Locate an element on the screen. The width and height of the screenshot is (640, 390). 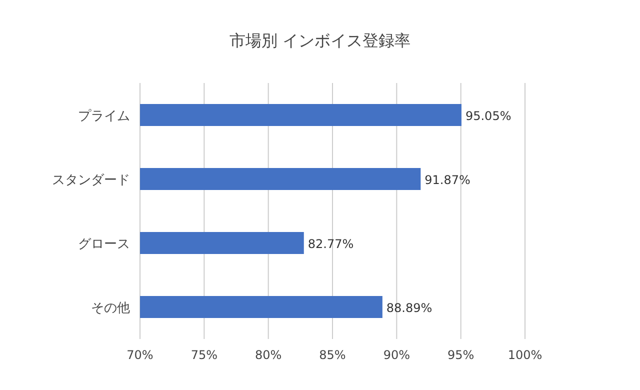
y-tick-label: スタンダード is located at coordinates (91, 180).